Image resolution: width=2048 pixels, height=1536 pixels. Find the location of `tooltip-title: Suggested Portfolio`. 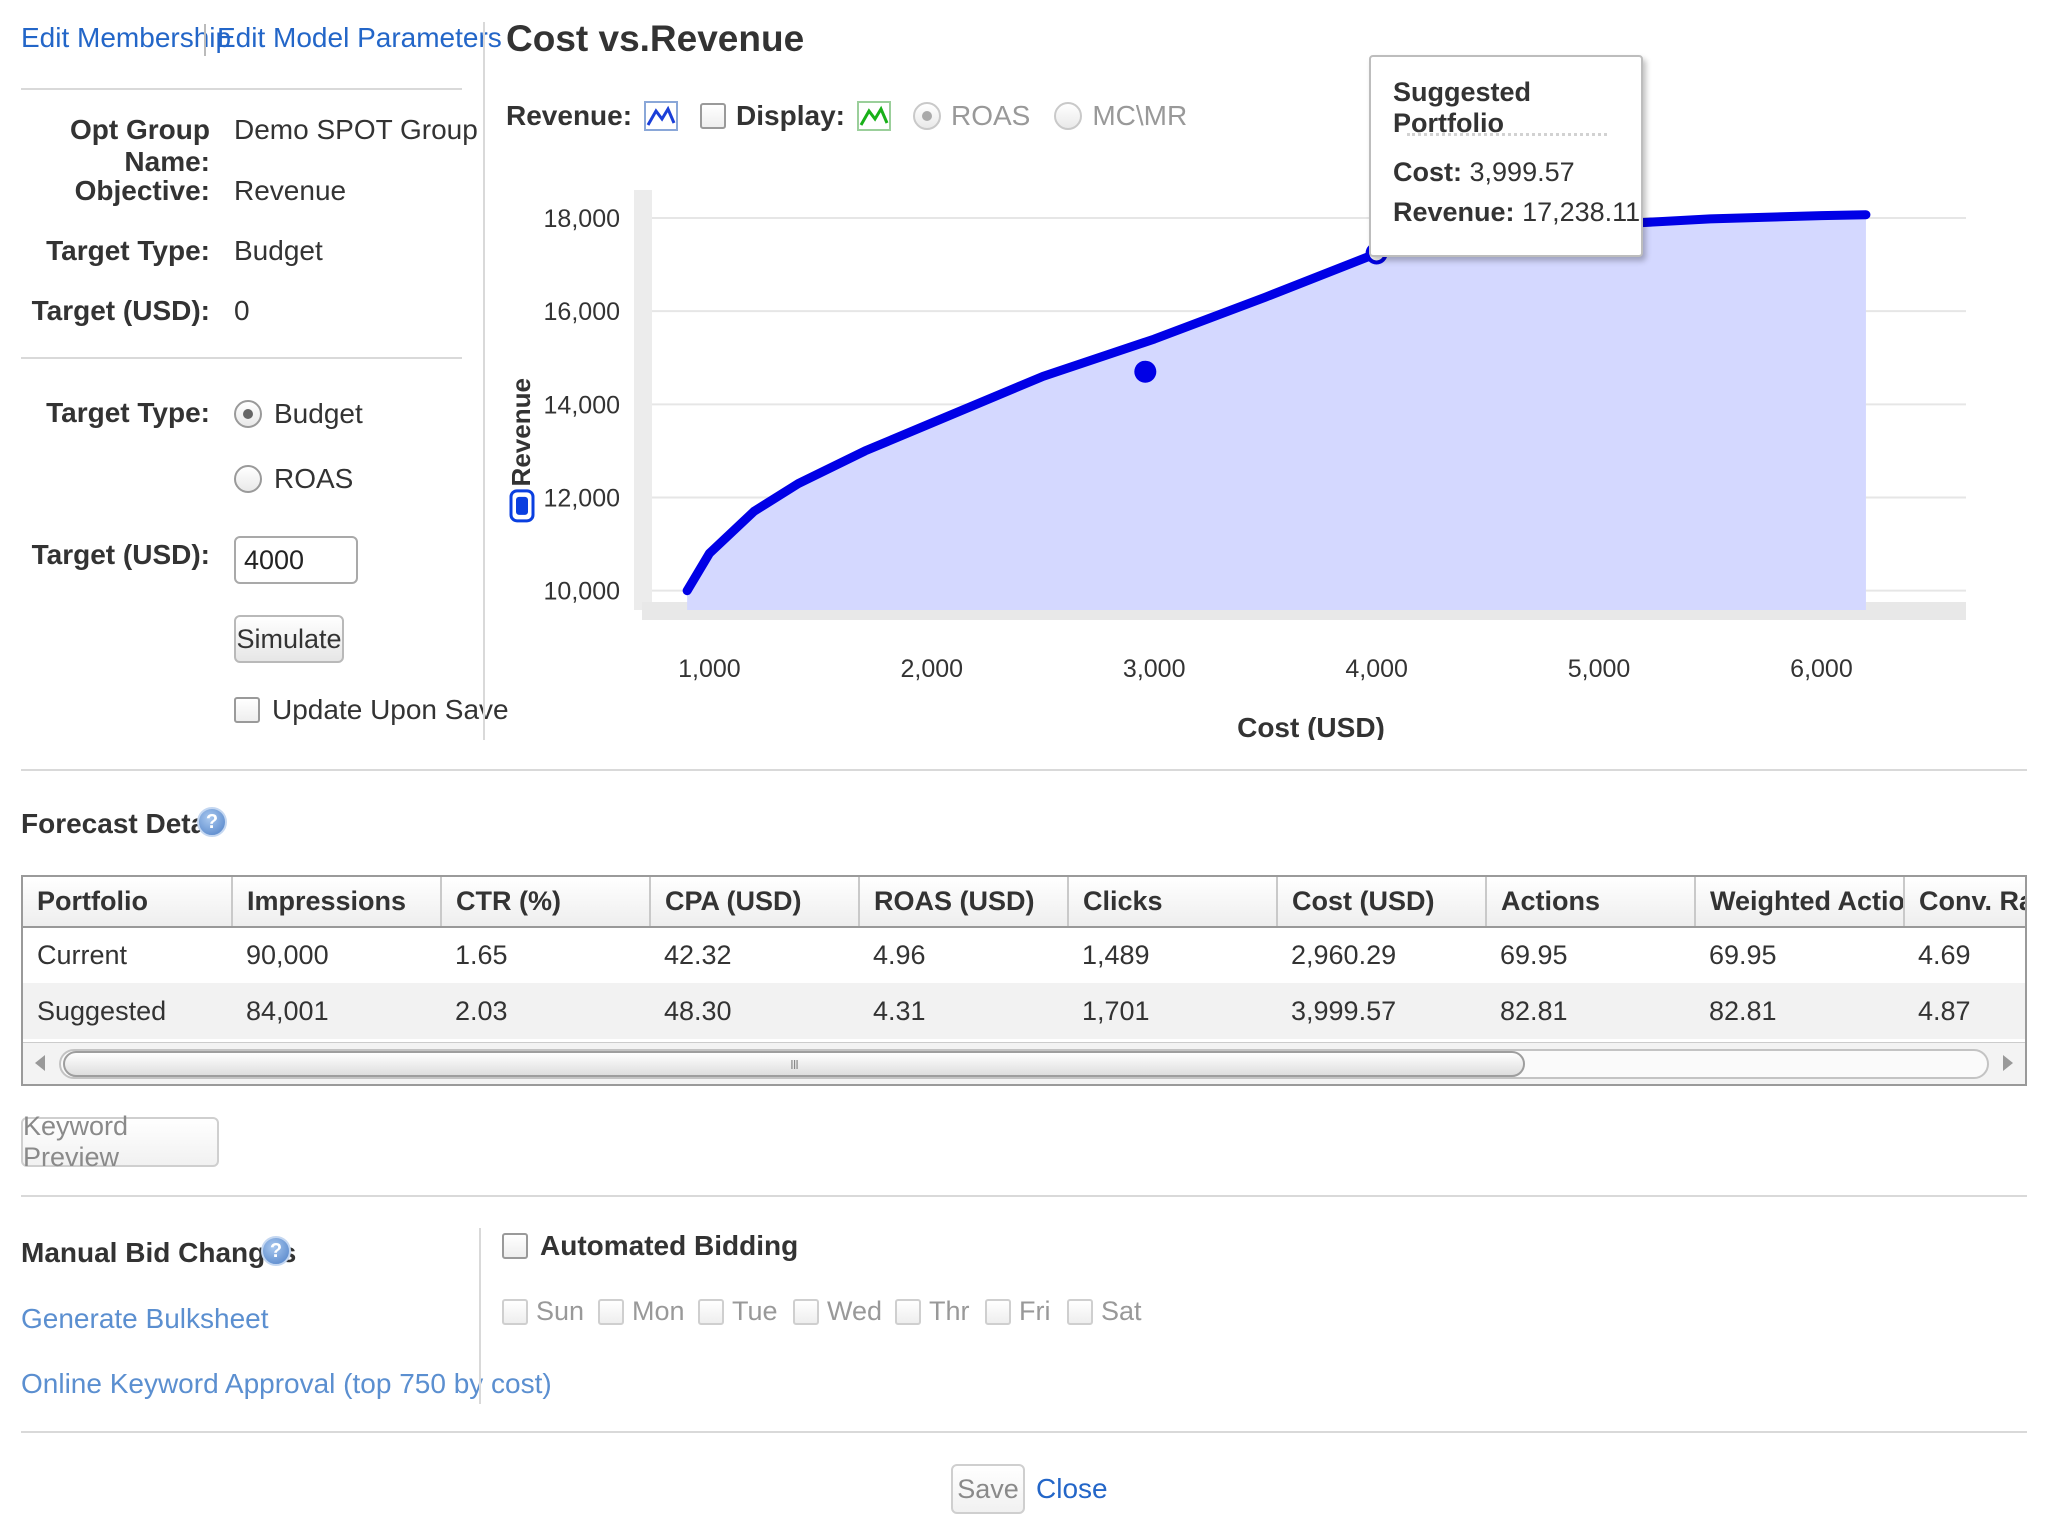

tooltip-title: Suggested Portfolio is located at coordinates (1462, 107).